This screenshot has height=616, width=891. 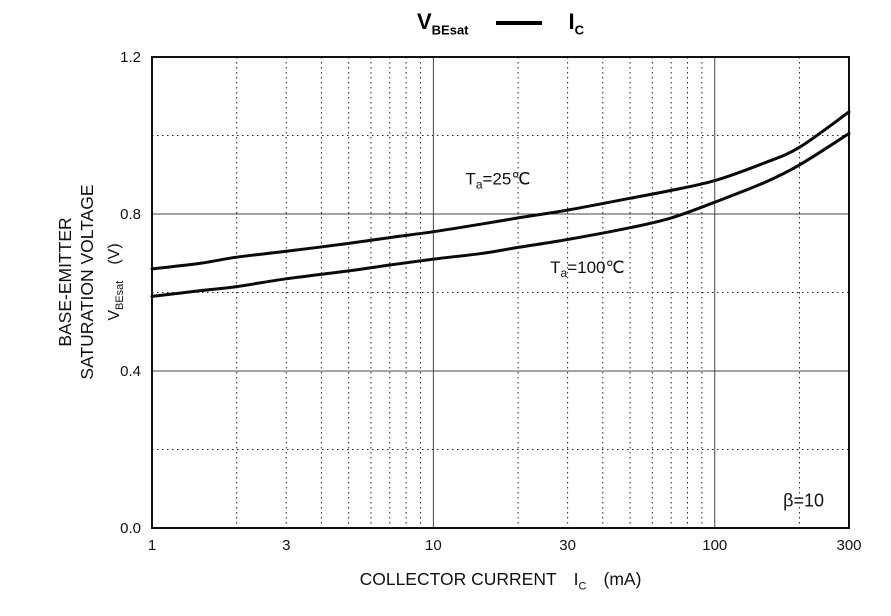 I want to click on svg-text: 0.0, so click(x=130, y=528).